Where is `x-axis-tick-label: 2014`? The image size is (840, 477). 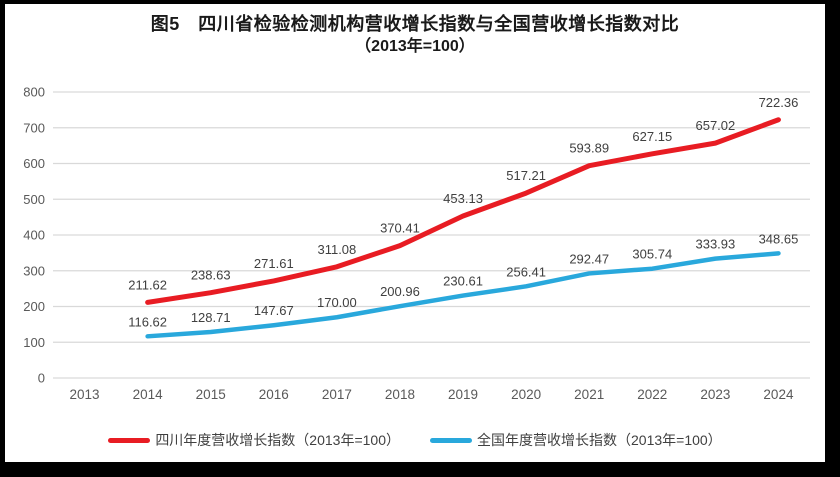
x-axis-tick-label: 2014 is located at coordinates (148, 394).